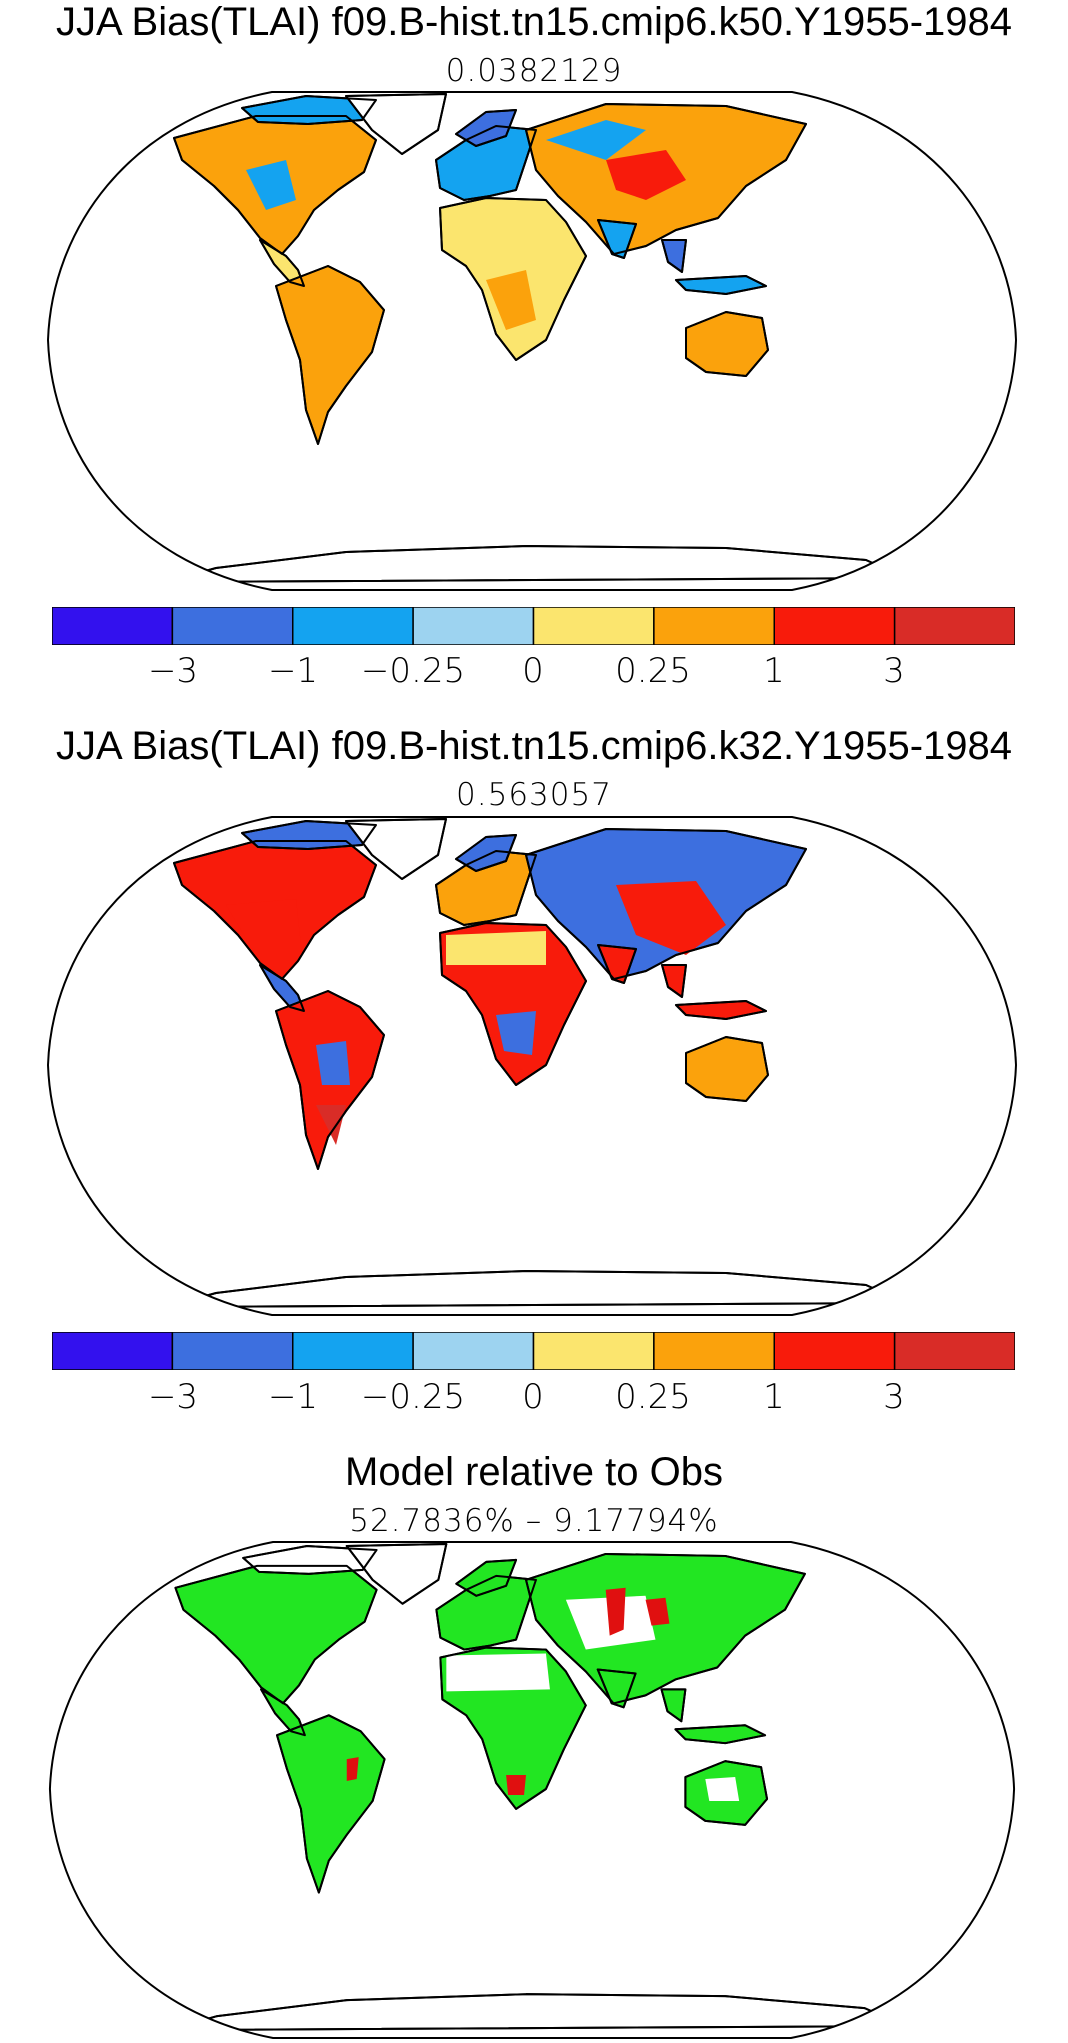  I want to click on cbar2-tick-2: −0.25, so click(413, 1397).